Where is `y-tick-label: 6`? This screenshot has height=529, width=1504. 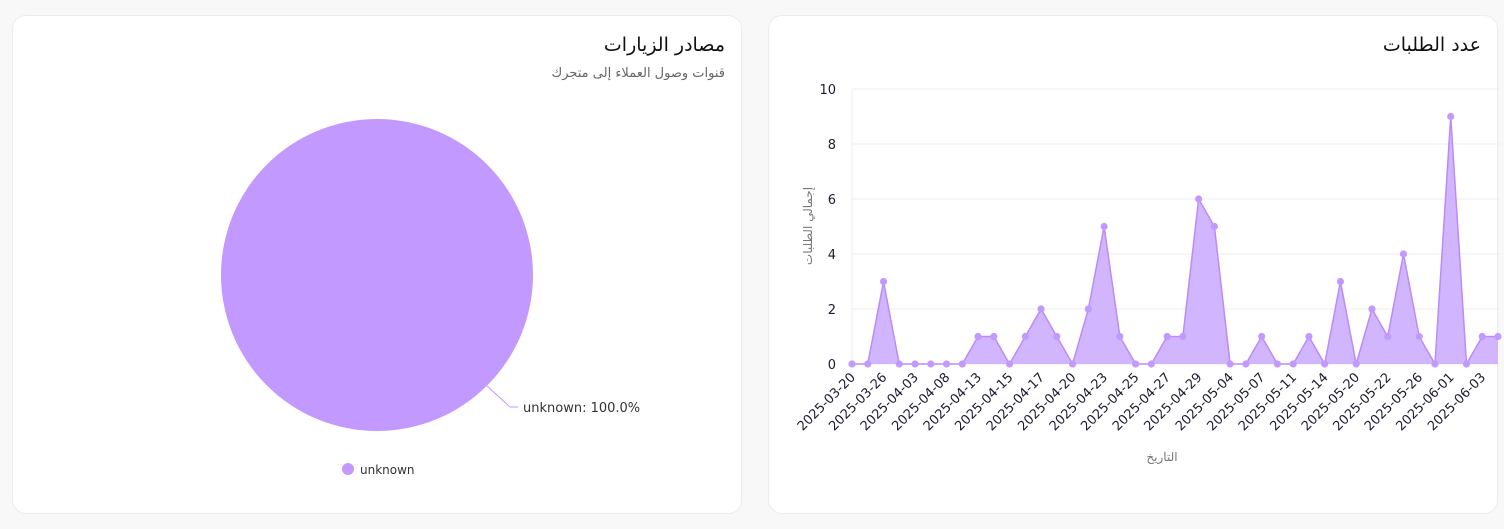
y-tick-label: 6 is located at coordinates (832, 200).